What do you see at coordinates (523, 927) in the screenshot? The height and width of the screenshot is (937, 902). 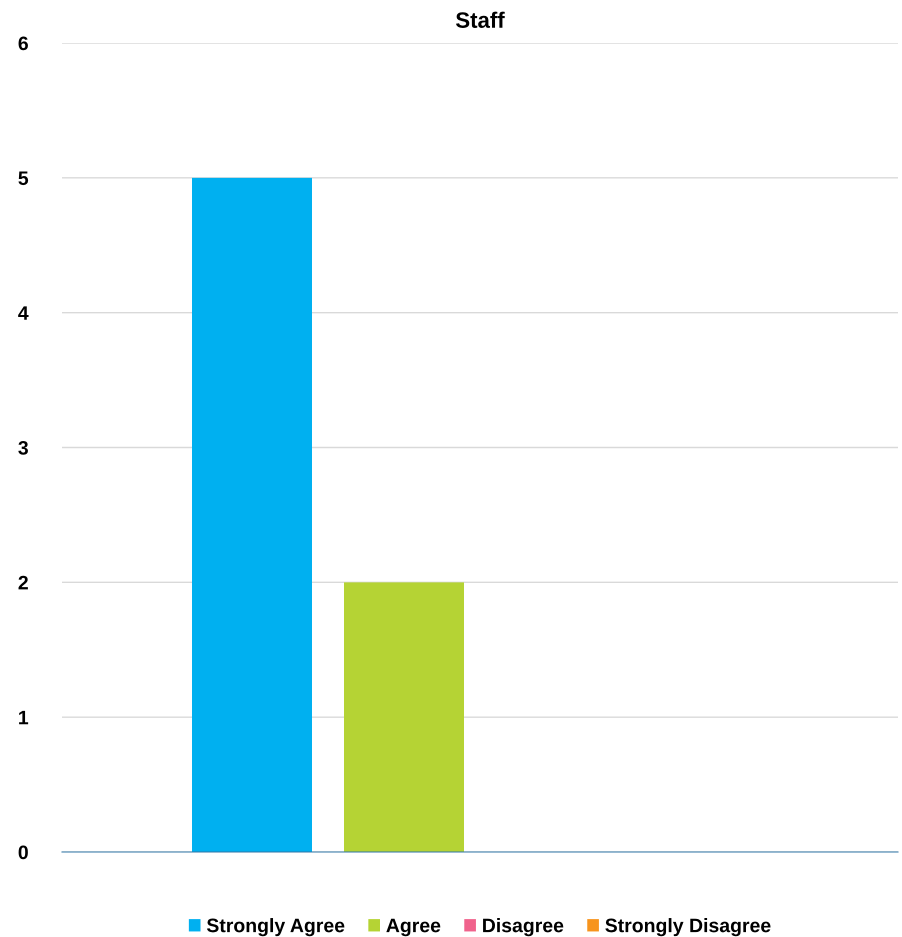 I see `legend-label: Disagree` at bounding box center [523, 927].